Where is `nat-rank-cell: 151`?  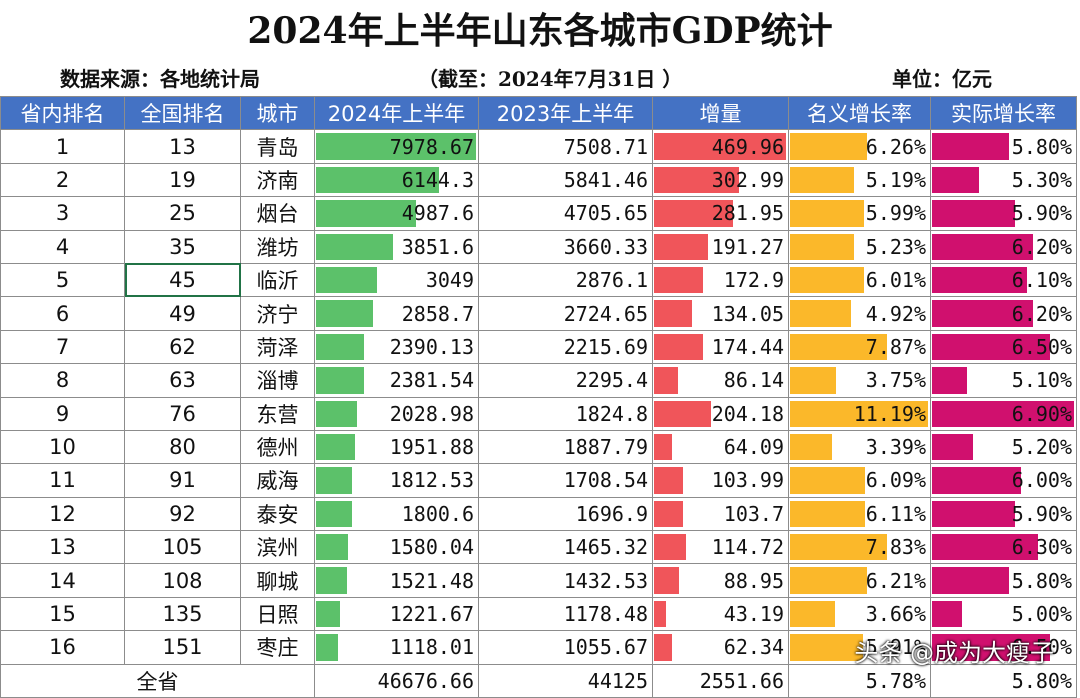 nat-rank-cell: 151 is located at coordinates (182, 647).